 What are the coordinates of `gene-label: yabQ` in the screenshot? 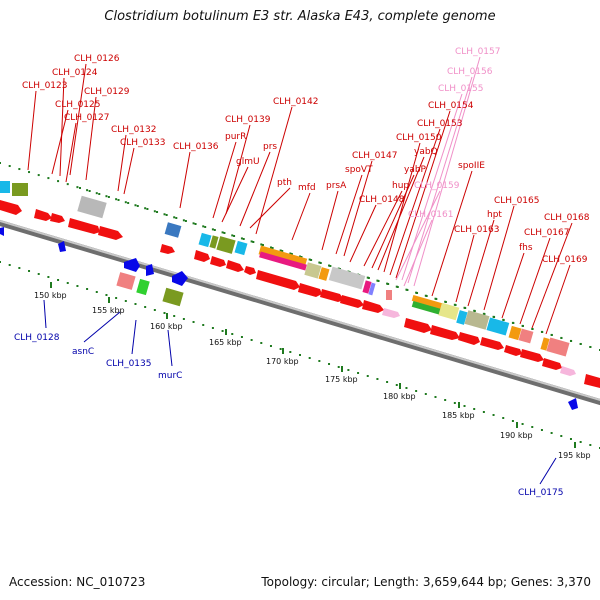 It's located at (426, 152).